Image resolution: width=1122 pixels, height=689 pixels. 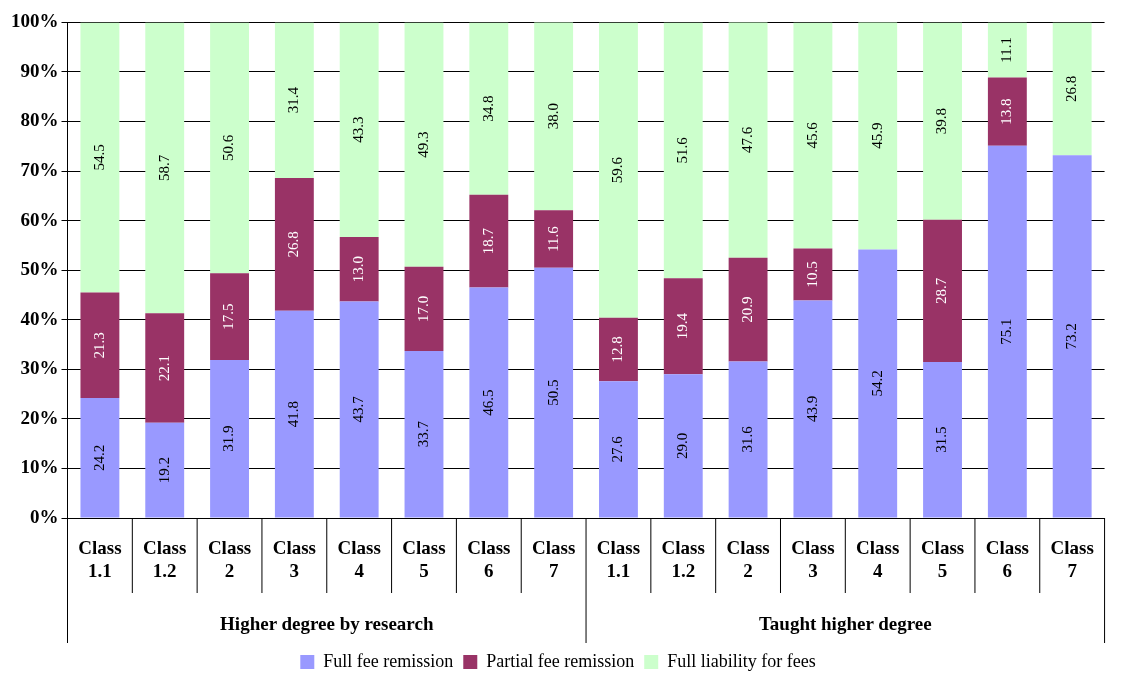 I want to click on data-label: 54.5, so click(x=98, y=157).